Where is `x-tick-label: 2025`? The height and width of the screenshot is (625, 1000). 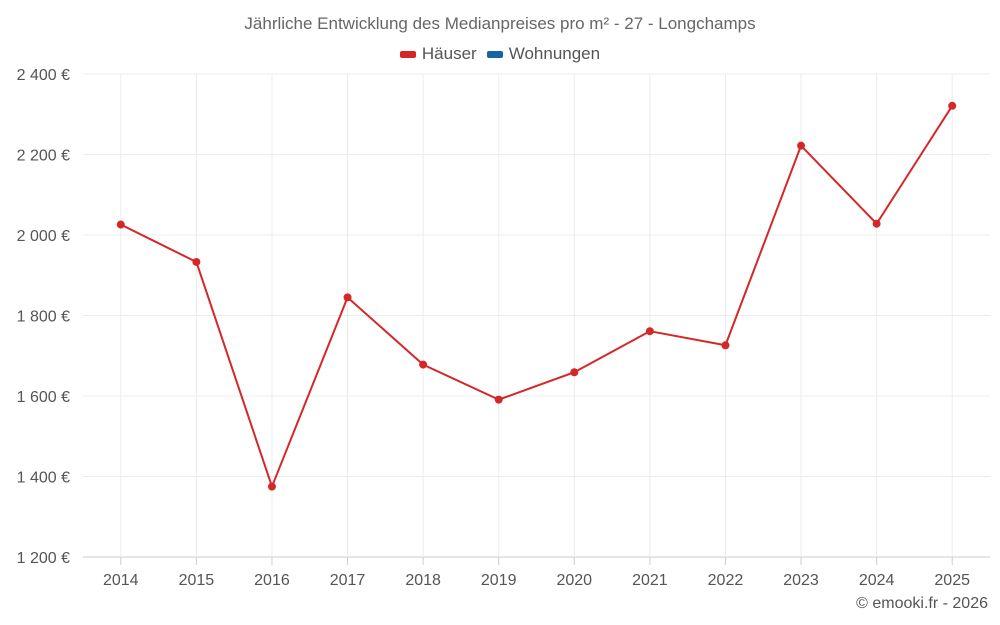
x-tick-label: 2025 is located at coordinates (952, 580).